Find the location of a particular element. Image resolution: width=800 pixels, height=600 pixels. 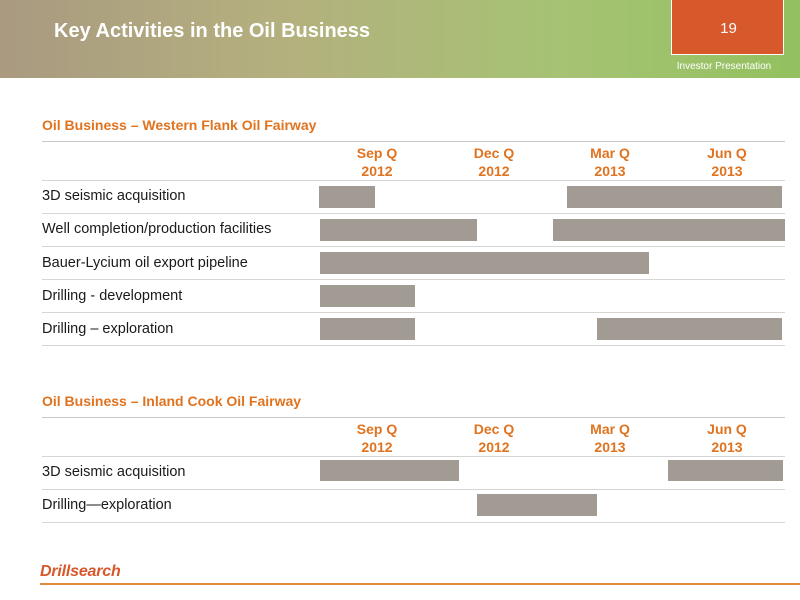

presentation-label: Investor Presentation is located at coordinates (724, 66).